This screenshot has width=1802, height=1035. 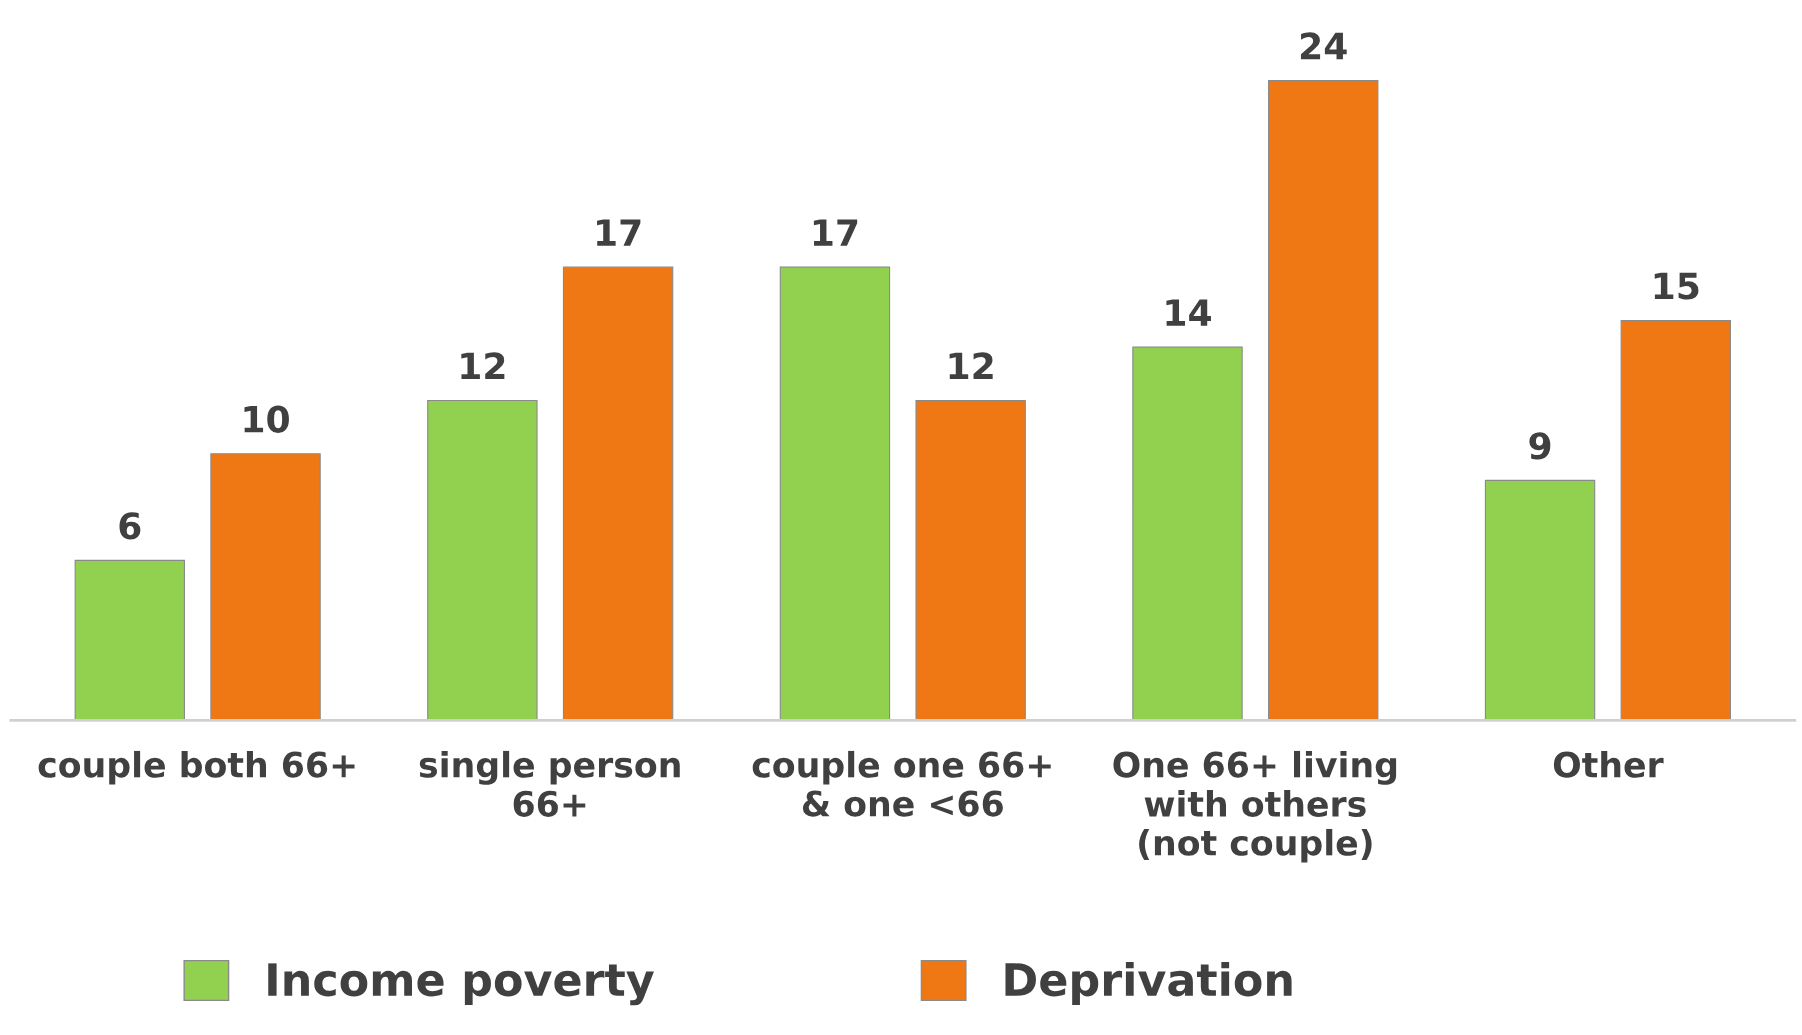 What do you see at coordinates (1608, 764) in the screenshot?
I see `x-tick-label: Other` at bounding box center [1608, 764].